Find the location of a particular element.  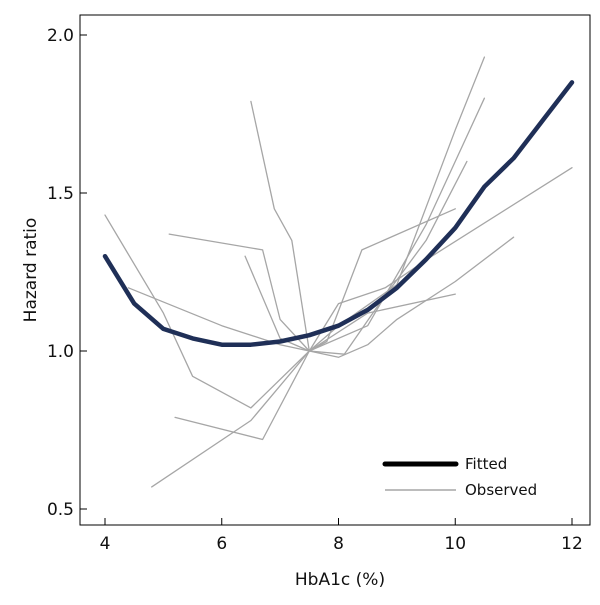

y-tick-label: 2.0 is located at coordinates (60, 36).